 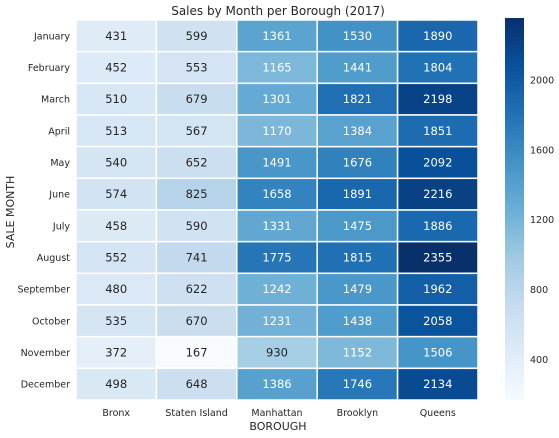 What do you see at coordinates (116, 289) in the screenshot?
I see `cell-value-label: 480` at bounding box center [116, 289].